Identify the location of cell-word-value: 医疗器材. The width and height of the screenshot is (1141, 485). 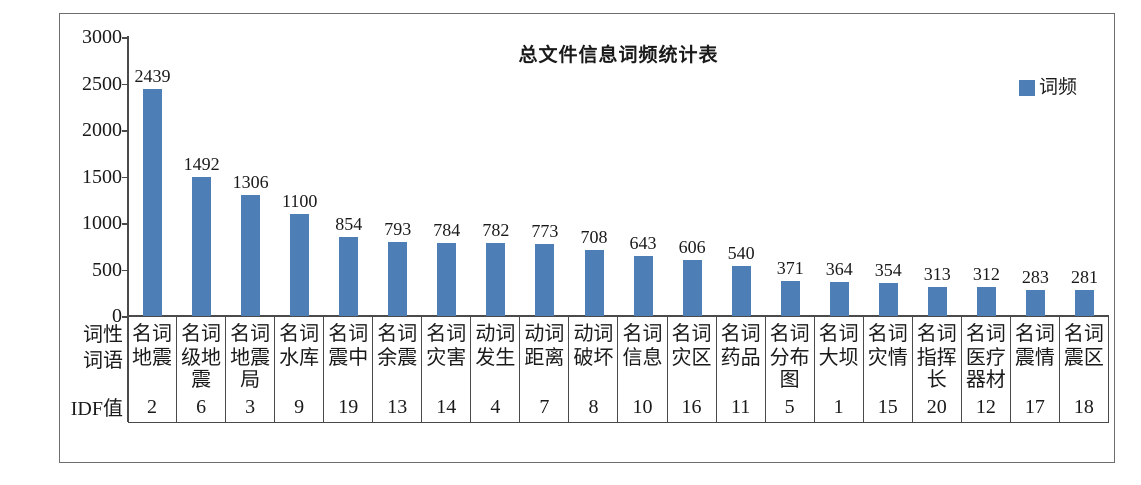
(985, 369).